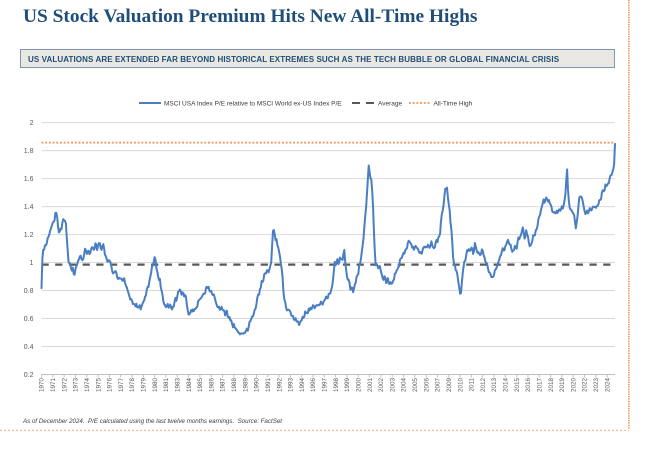 Image resolution: width=647 pixels, height=450 pixels. I want to click on svg-text: 2005, so click(415, 385).